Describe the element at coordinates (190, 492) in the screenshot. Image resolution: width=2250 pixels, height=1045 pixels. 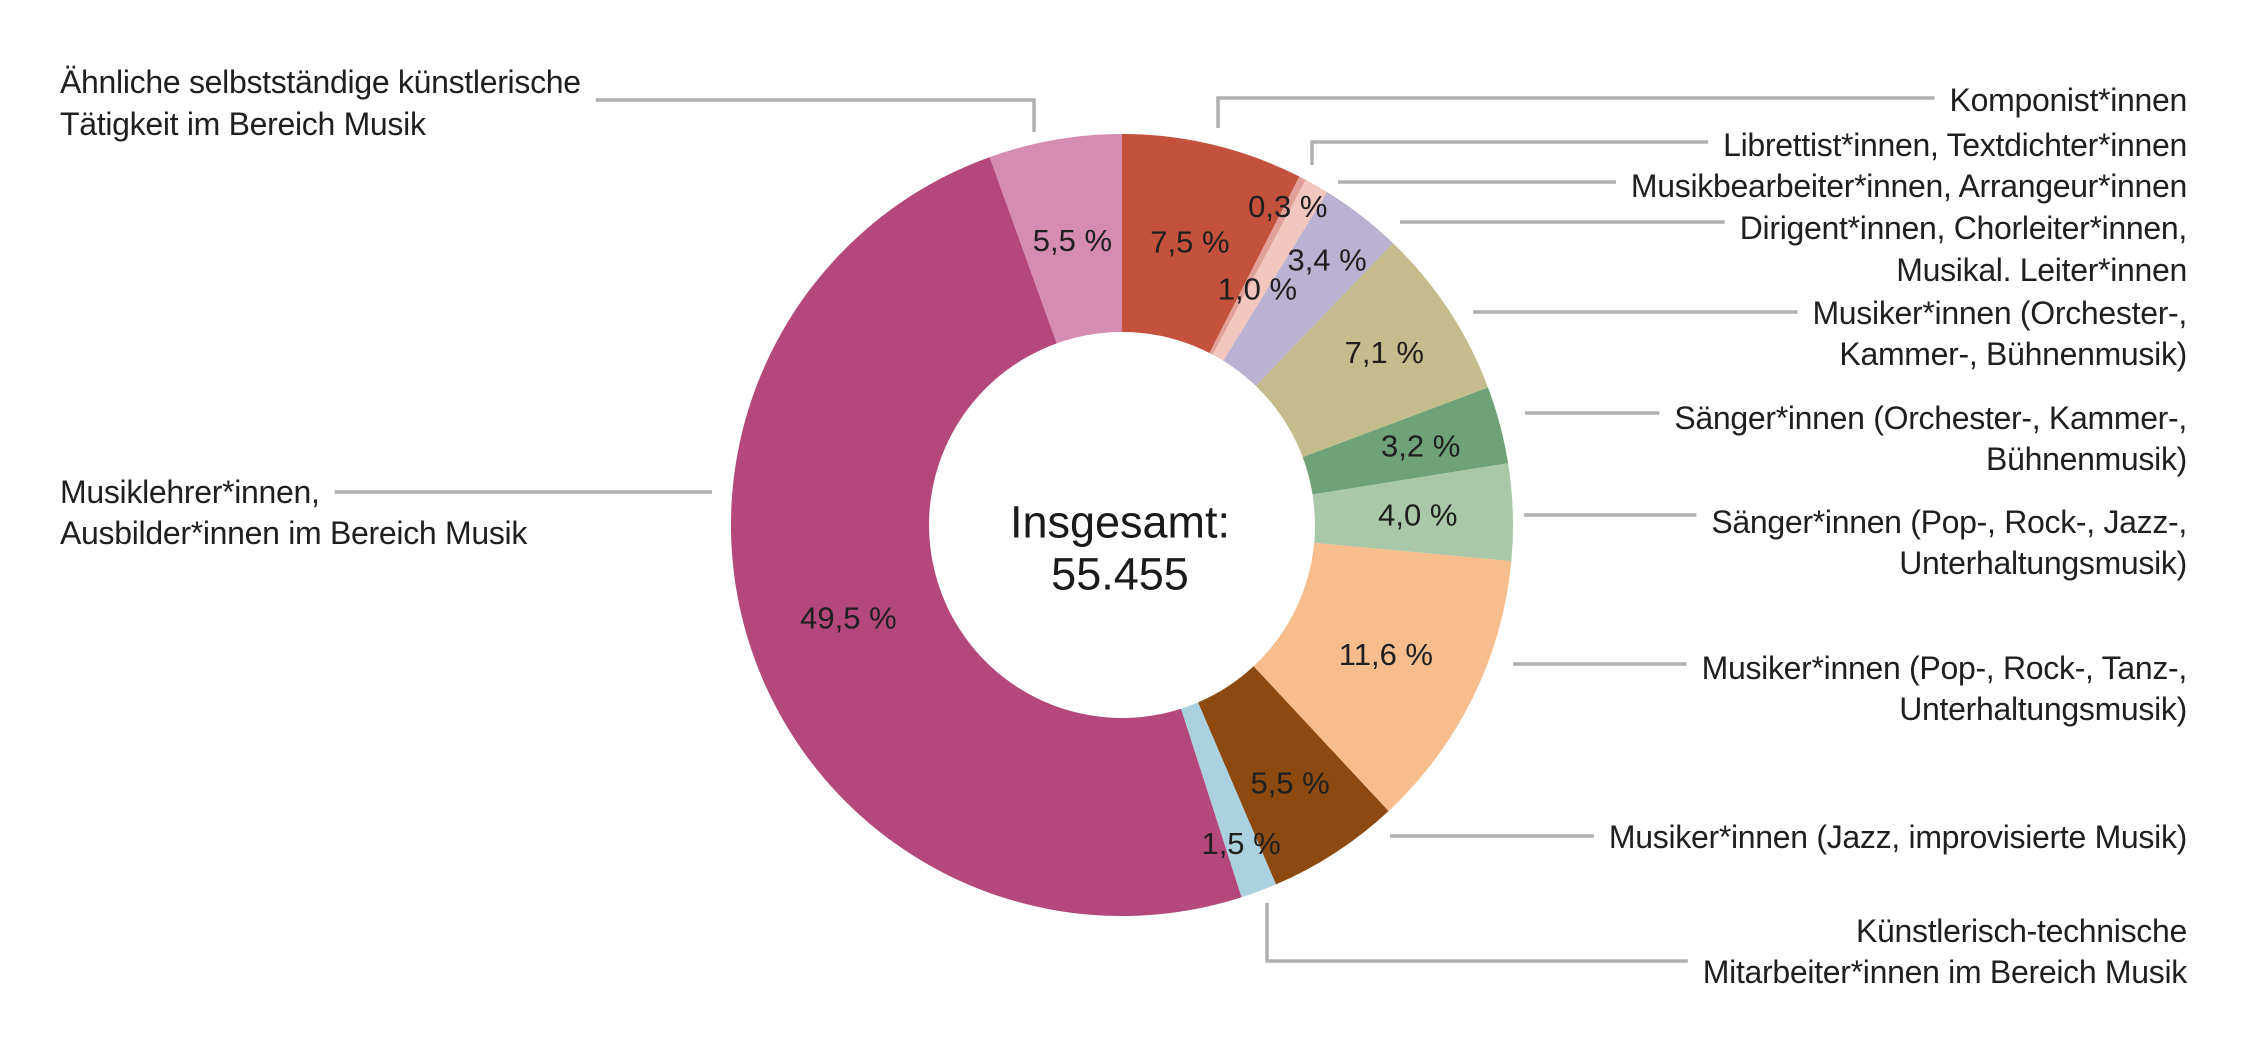
I see `category-label-musiklehrer-ausbilder: Musiklehrer*innen,` at that location.